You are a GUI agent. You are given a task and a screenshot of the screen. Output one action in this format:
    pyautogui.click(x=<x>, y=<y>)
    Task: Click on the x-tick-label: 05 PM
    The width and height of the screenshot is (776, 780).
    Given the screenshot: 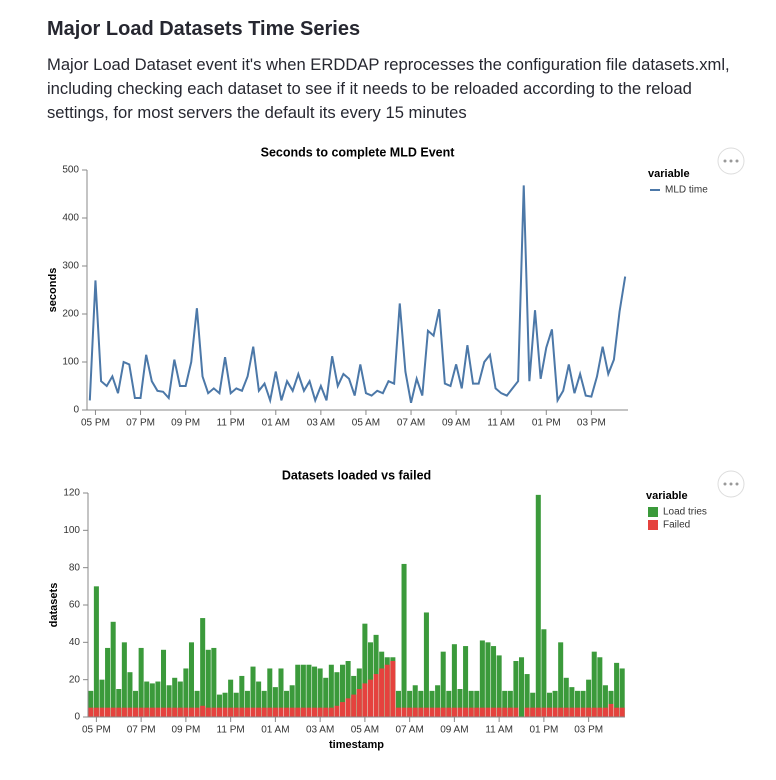 What is the action you would take?
    pyautogui.click(x=96, y=730)
    